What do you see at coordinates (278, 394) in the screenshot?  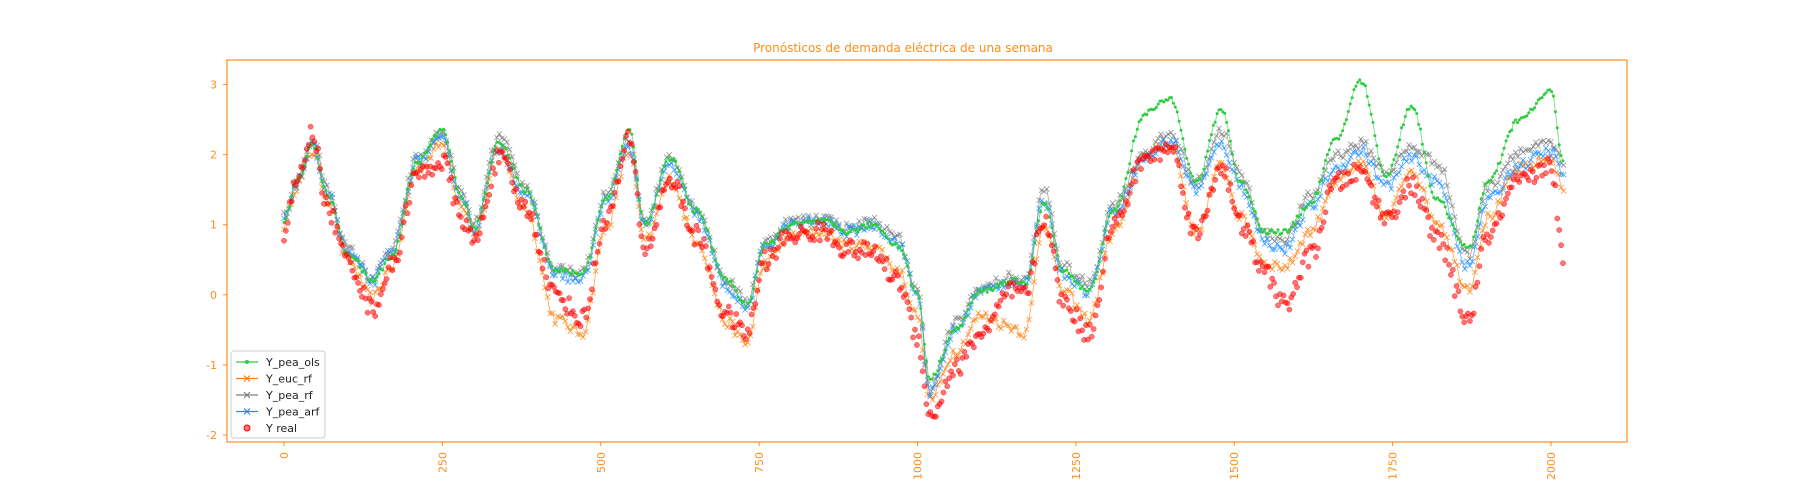 I see `legend: Y_pea_ols Y_euc_rf Y_pea_rf Y_pea_arf Y real` at bounding box center [278, 394].